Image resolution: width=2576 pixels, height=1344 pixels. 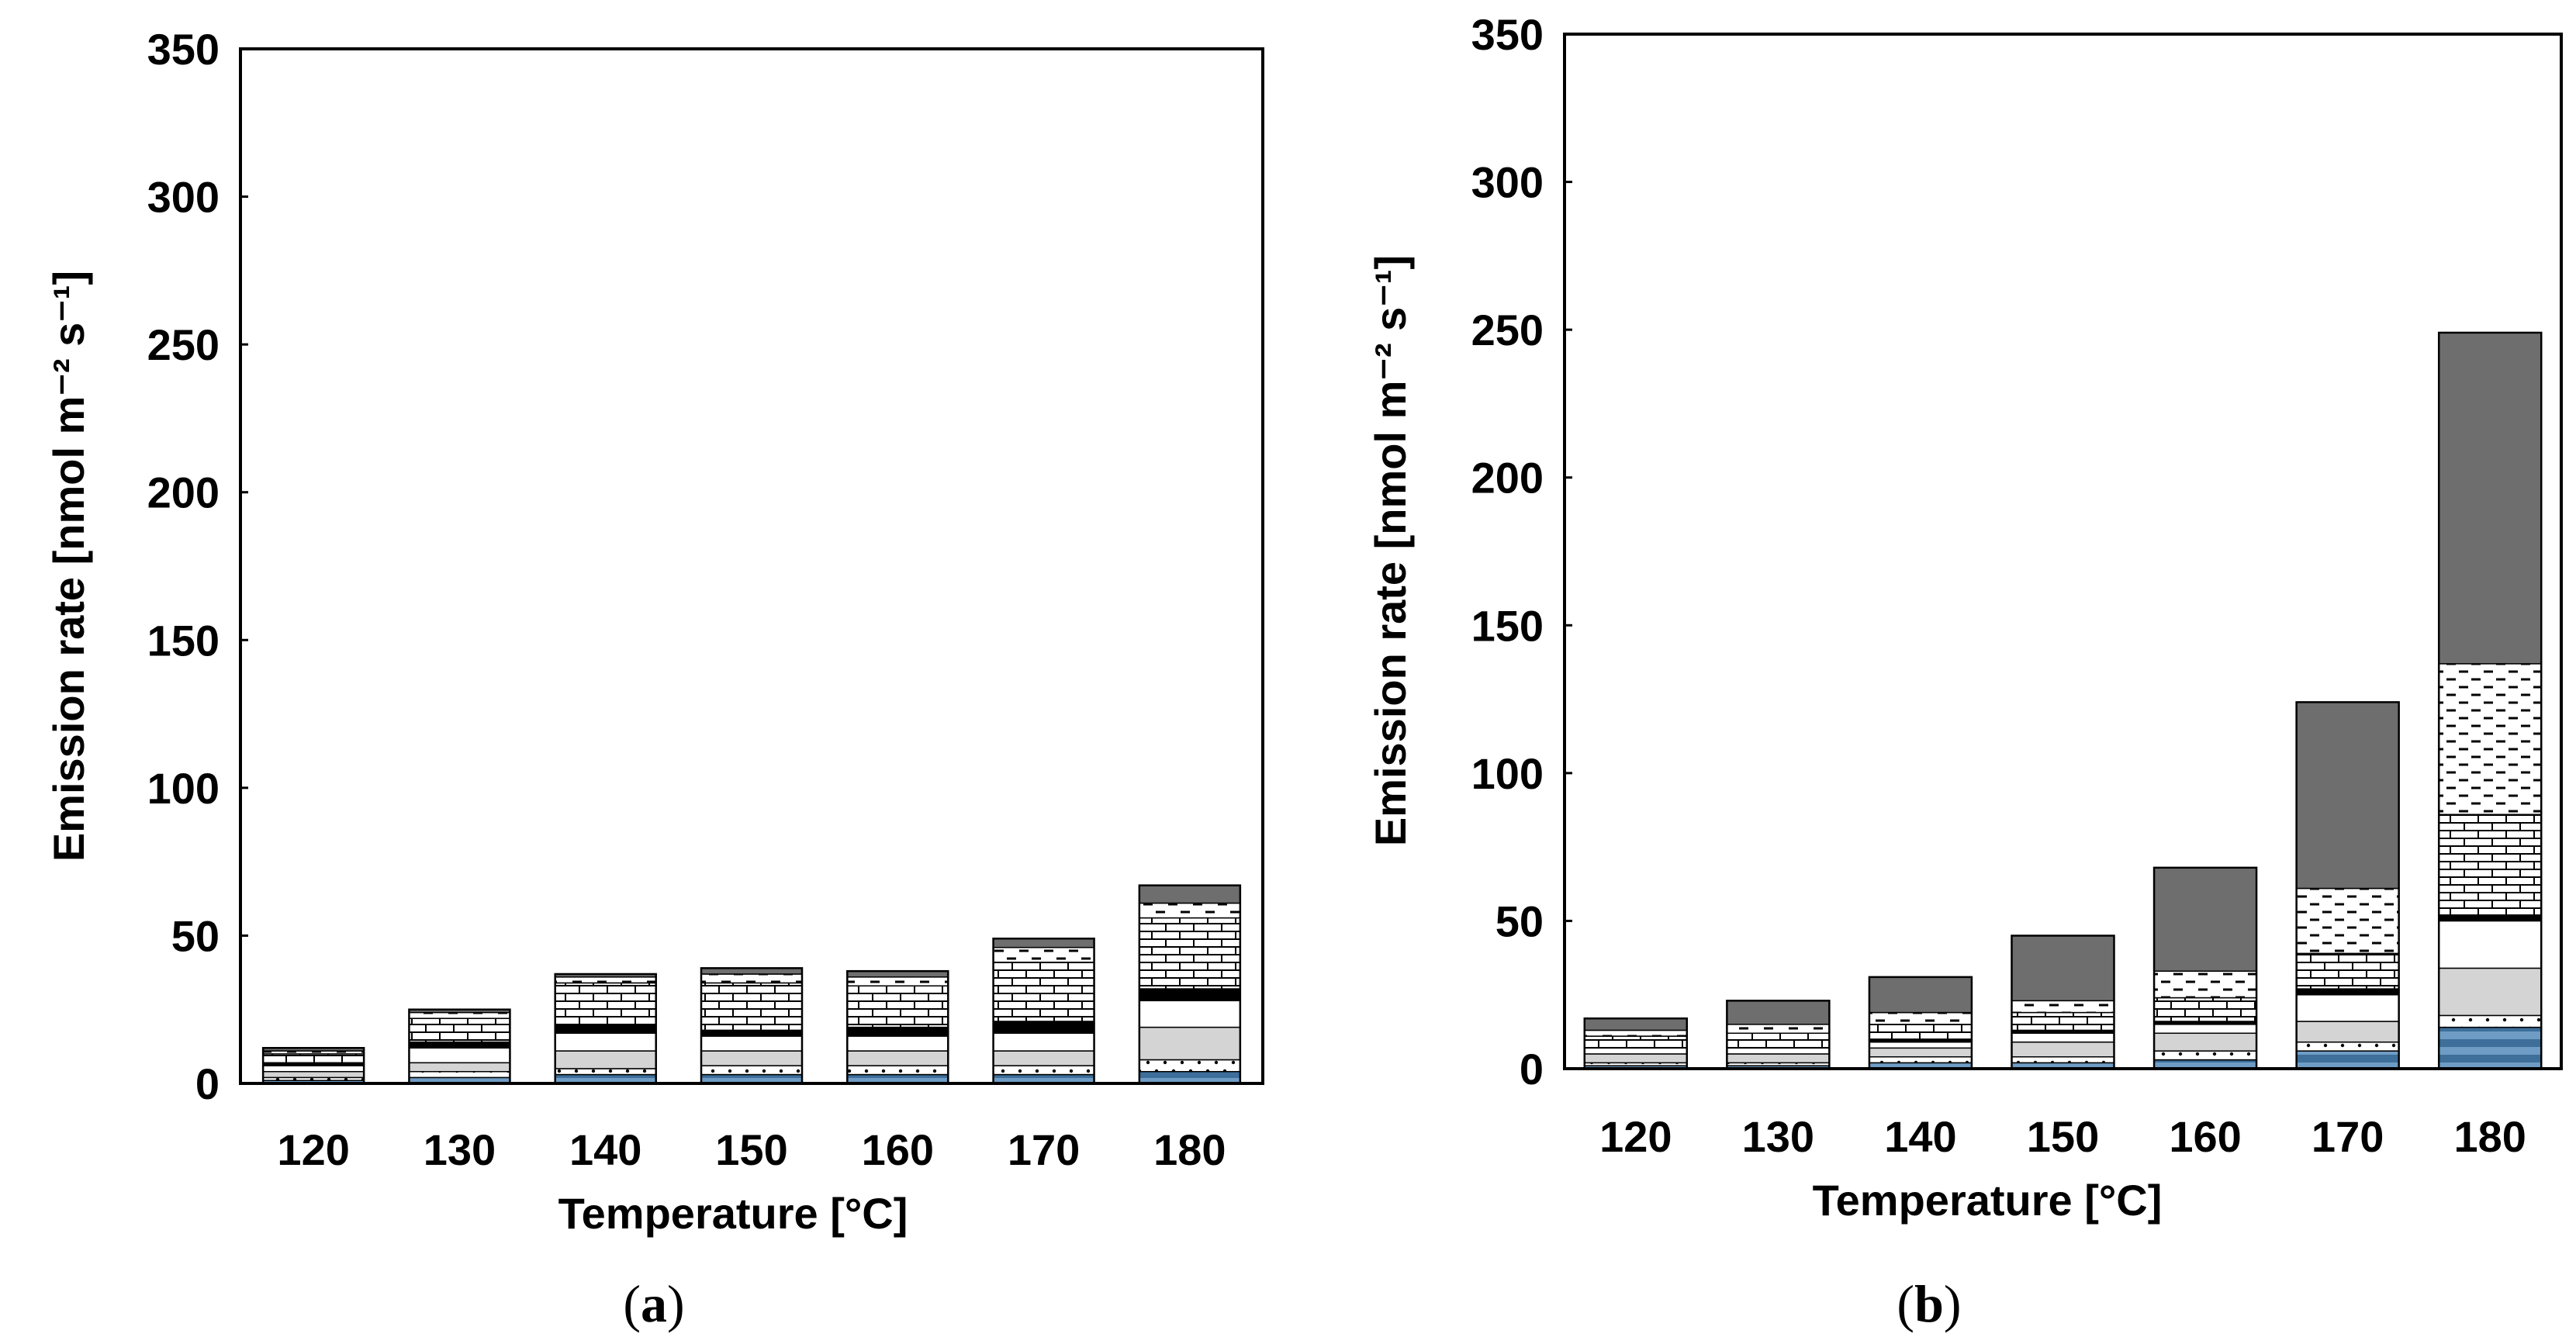 I want to click on x-tick-label-a-140: 140, so click(x=605, y=1149).